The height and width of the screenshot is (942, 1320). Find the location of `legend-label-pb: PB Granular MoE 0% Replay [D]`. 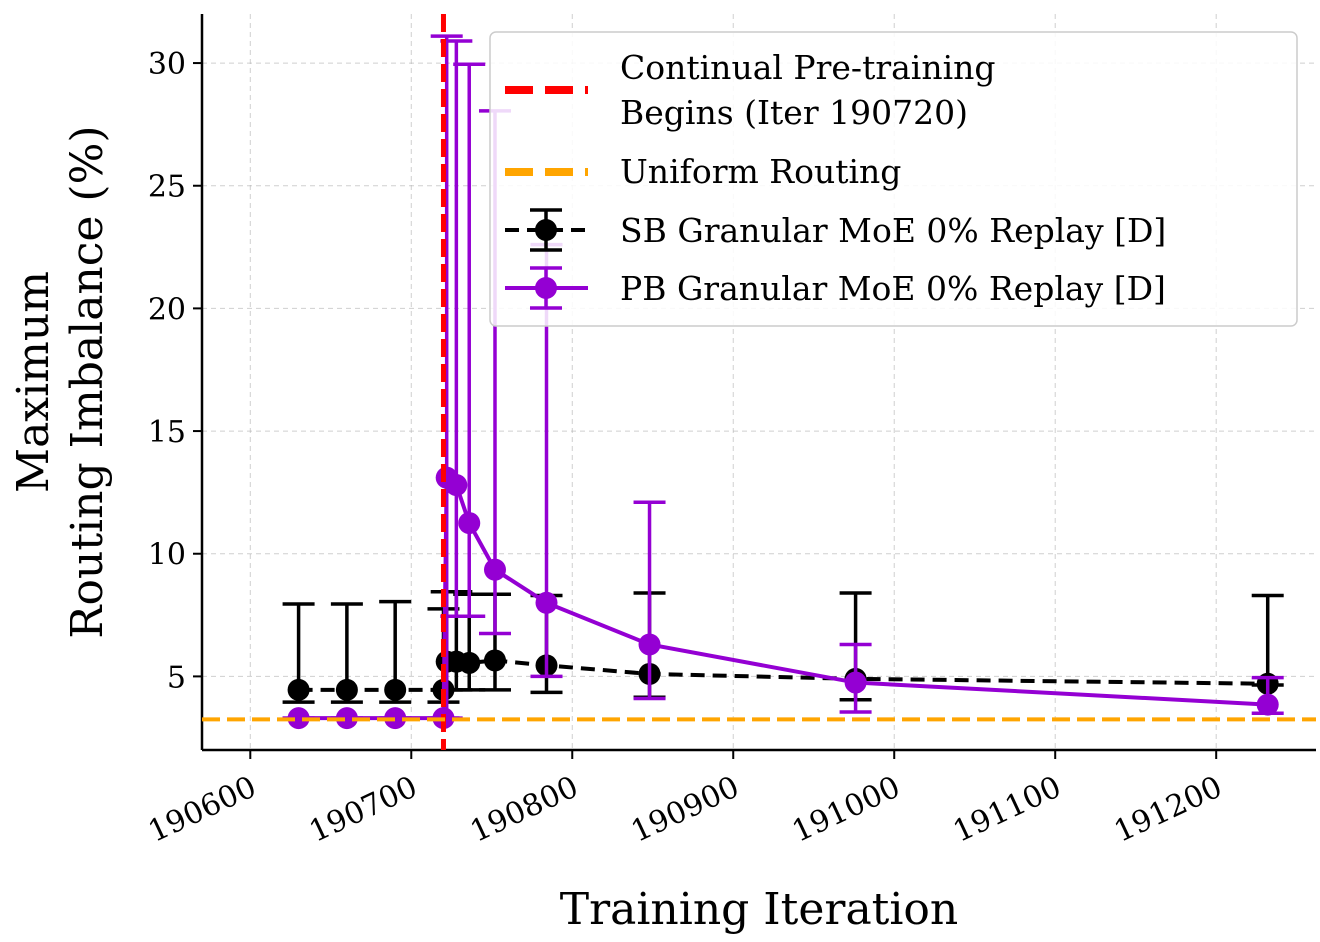

legend-label-pb: PB Granular MoE 0% Replay [D] is located at coordinates (893, 288).